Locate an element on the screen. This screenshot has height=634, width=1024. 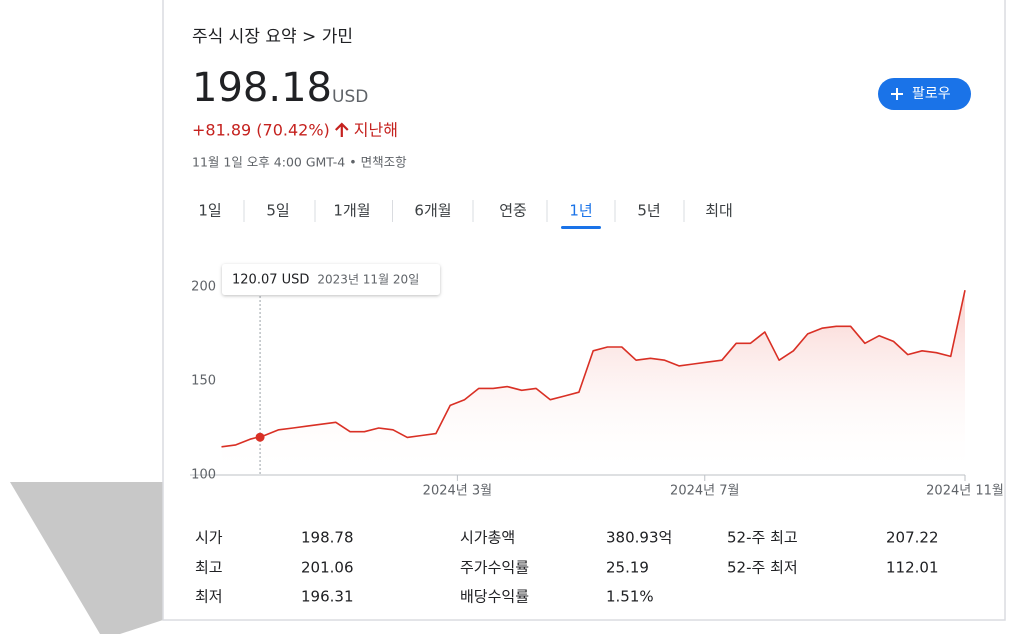
stat-value: 196.31 is located at coordinates (327, 597).